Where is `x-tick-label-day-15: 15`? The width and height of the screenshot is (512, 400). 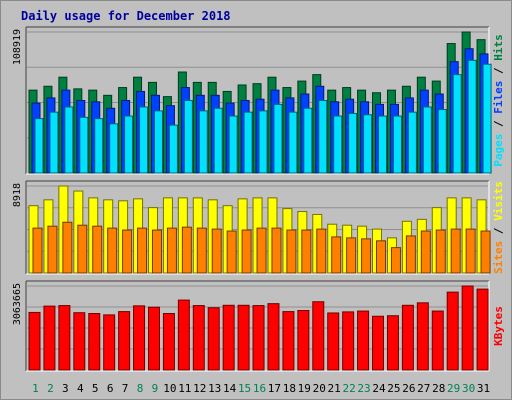 x-tick-label-day-15: 15 is located at coordinates (244, 388).